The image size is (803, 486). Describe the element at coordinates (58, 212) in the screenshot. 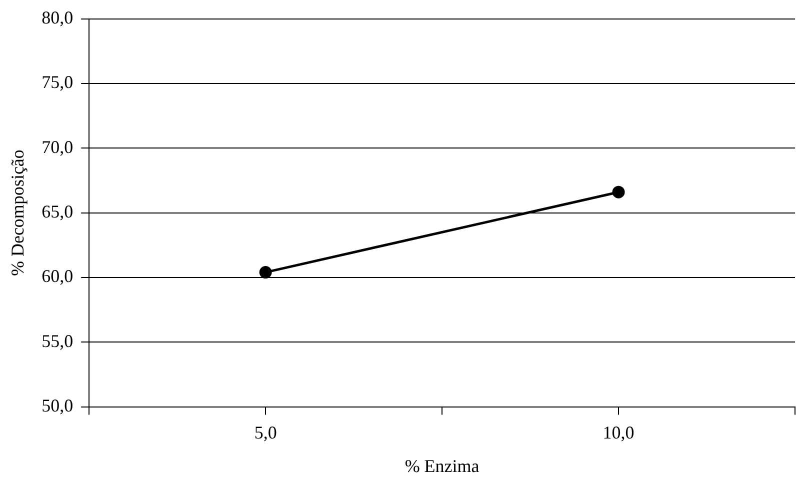

I see `y-tick-label: 65,0` at that location.